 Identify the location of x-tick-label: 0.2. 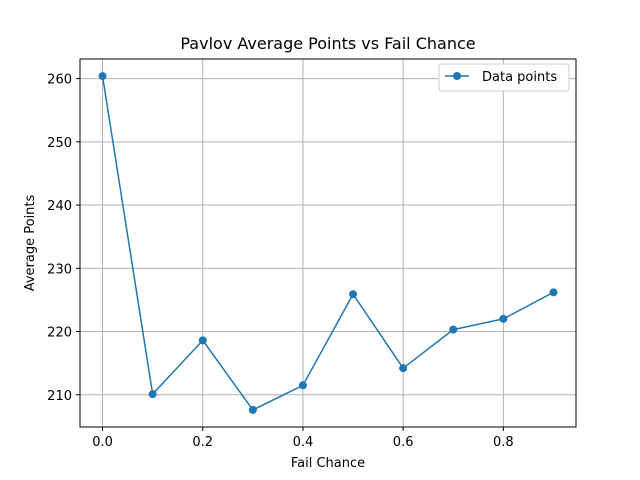
(202, 442).